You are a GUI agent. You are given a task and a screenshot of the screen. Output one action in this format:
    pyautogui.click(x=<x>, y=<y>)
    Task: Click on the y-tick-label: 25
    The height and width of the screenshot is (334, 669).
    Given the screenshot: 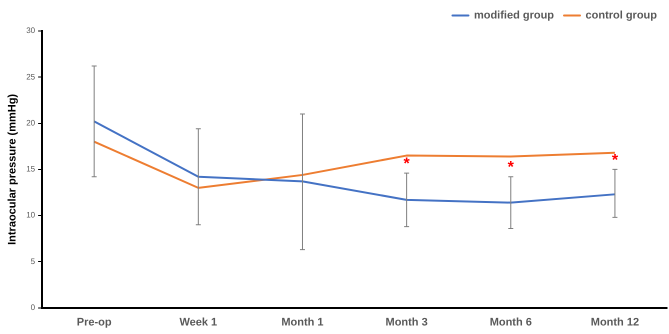 What is the action you would take?
    pyautogui.click(x=31, y=77)
    